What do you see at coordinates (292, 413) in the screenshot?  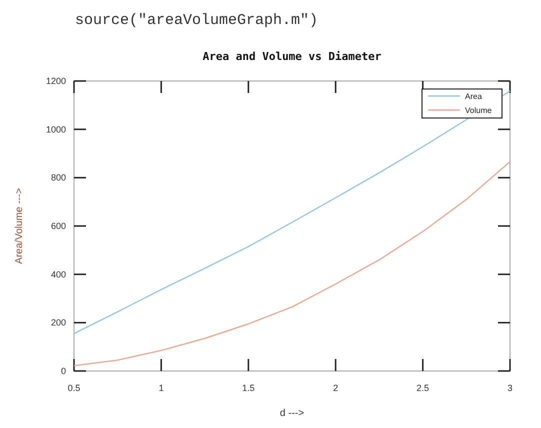 I see `x-axis-title: d --->` at bounding box center [292, 413].